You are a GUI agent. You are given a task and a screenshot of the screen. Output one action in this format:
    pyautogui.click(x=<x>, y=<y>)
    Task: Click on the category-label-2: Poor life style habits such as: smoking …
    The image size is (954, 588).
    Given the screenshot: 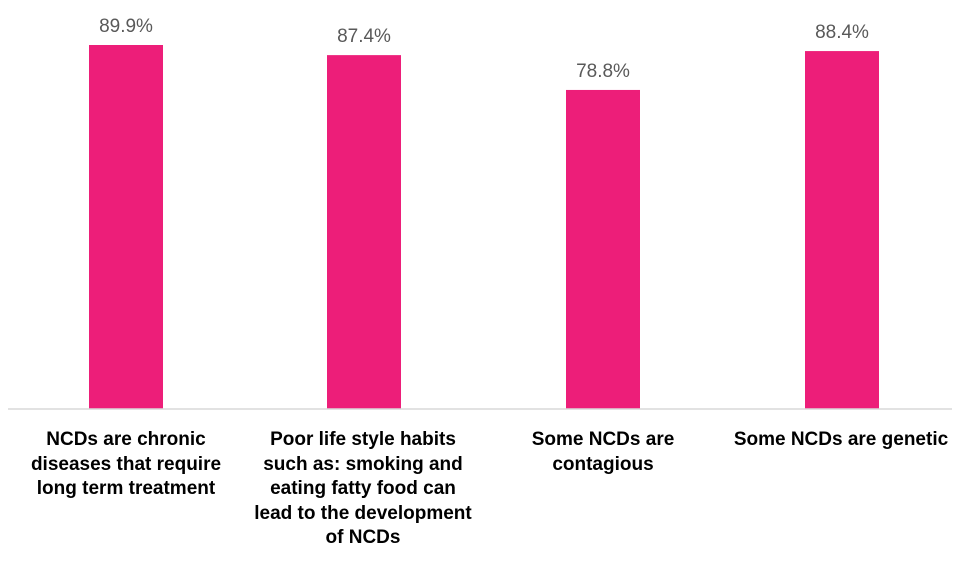 What is the action you would take?
    pyautogui.click(x=363, y=488)
    